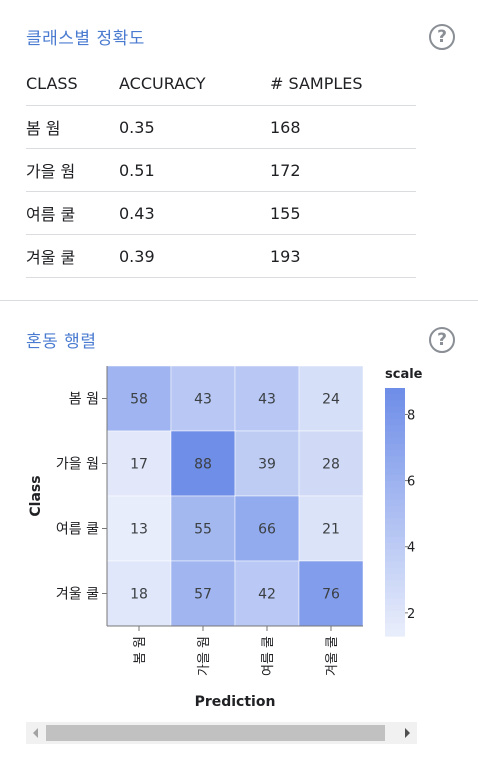 The image size is (478, 765). Describe the element at coordinates (268, 656) in the screenshot. I see `x-tick-label: 여름 쿨` at that location.